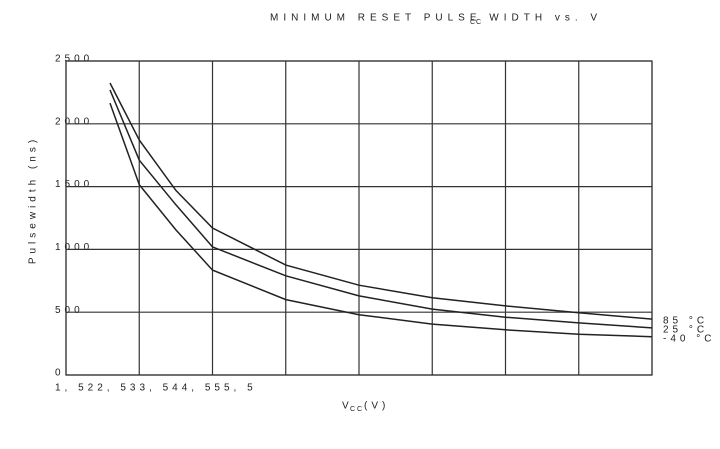 This screenshot has width=720, height=449. What do you see at coordinates (436, 18) in the screenshot?
I see `chart-title: MINIMUM RESET PULSE WIDTH vs. V` at bounding box center [436, 18].